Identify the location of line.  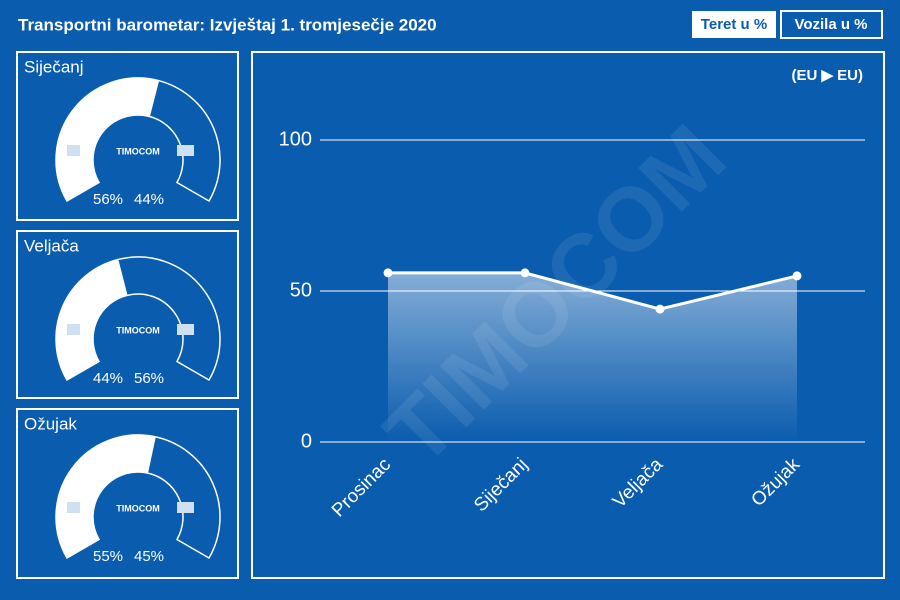
(593, 291).